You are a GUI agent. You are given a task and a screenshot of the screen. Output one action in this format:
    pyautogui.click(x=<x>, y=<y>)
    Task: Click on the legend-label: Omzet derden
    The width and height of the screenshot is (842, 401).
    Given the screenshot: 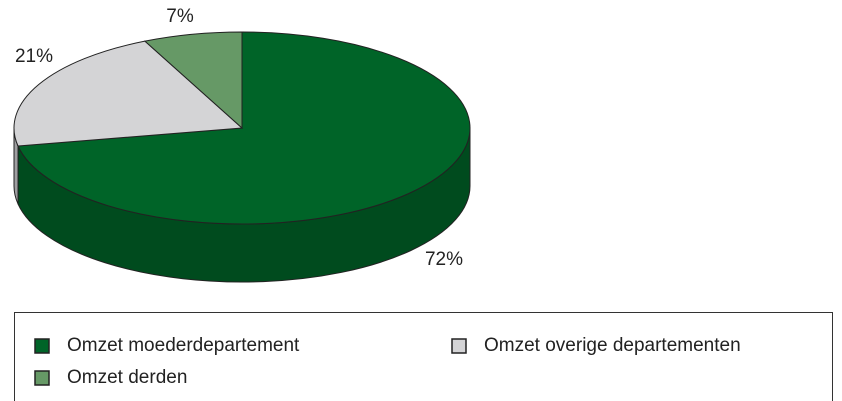 What is the action you would take?
    pyautogui.click(x=127, y=377)
    